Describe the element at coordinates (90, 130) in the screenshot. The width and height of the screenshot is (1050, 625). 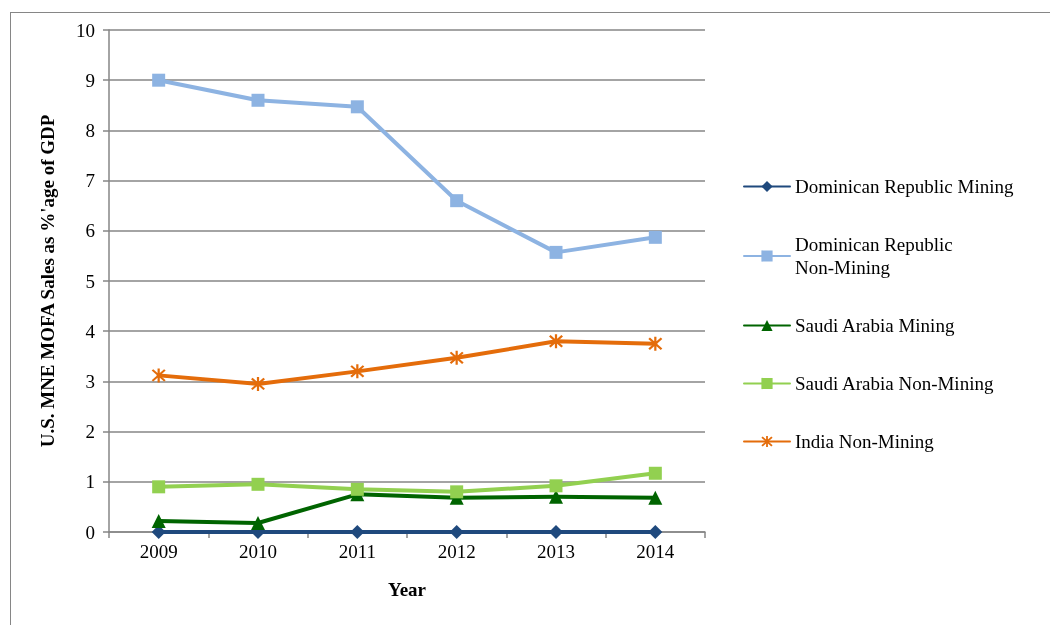
I see `y-tick-label: 8` at that location.